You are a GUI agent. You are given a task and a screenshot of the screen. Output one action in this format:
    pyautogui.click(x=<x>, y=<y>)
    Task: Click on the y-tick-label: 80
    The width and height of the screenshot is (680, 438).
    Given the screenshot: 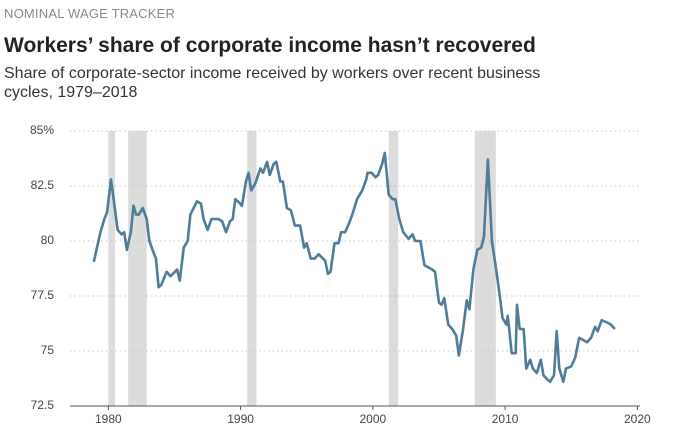 What is the action you would take?
    pyautogui.click(x=48, y=240)
    